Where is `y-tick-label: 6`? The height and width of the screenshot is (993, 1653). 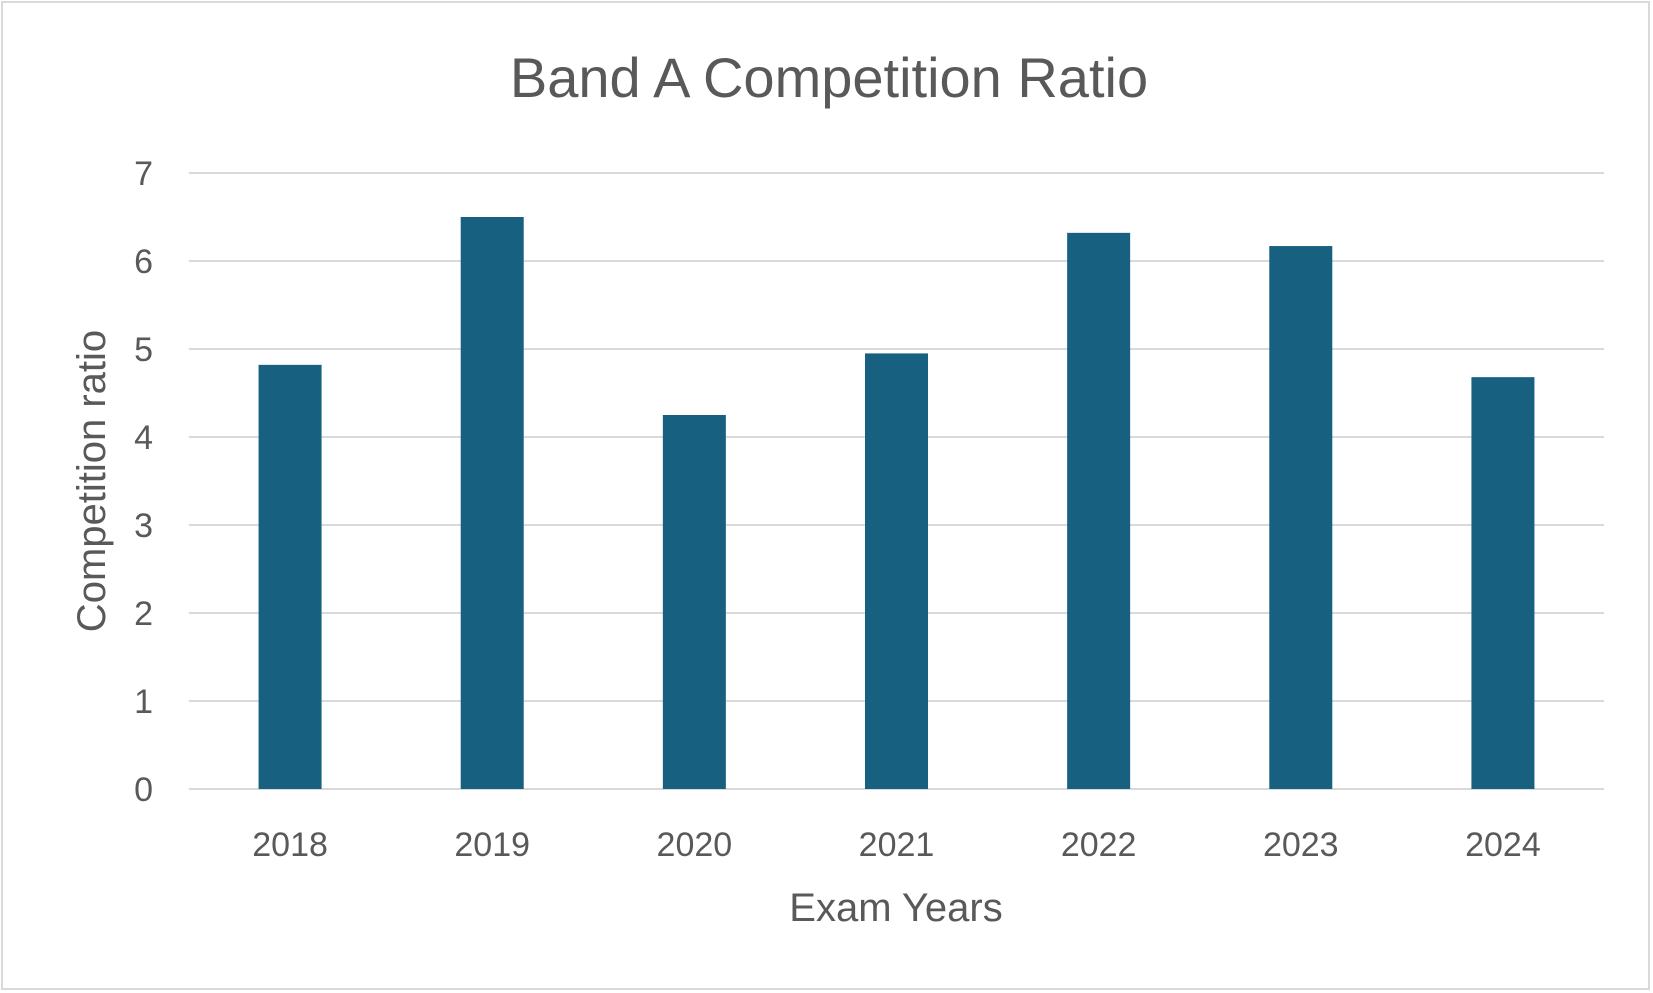
y-tick-label: 6 is located at coordinates (143, 262).